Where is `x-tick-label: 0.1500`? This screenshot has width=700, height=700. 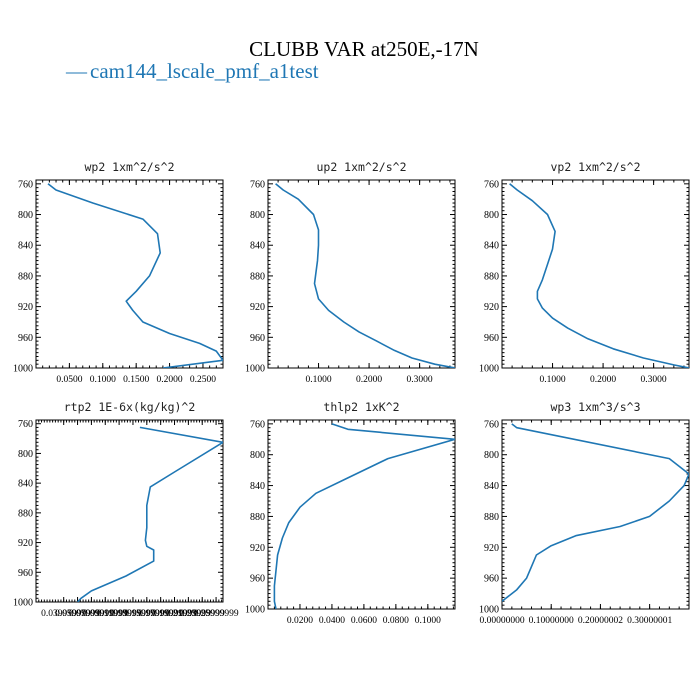 x-tick-label: 0.1500 is located at coordinates (136, 380).